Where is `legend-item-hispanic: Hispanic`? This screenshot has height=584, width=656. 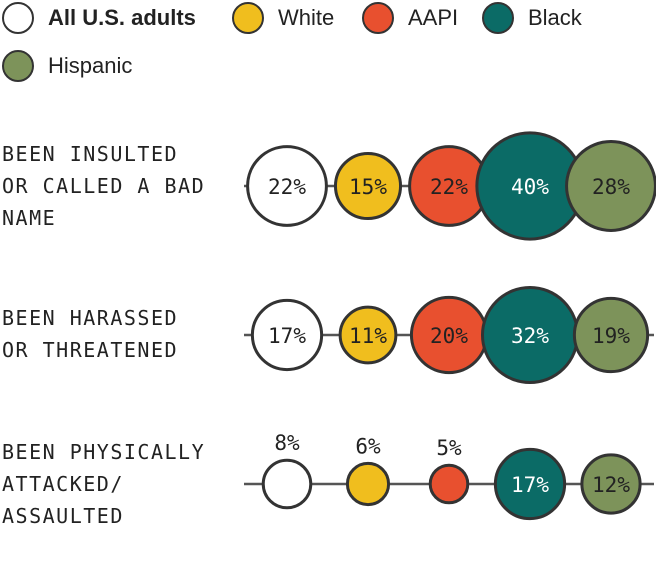
legend-item-hispanic: Hispanic is located at coordinates (67, 66).